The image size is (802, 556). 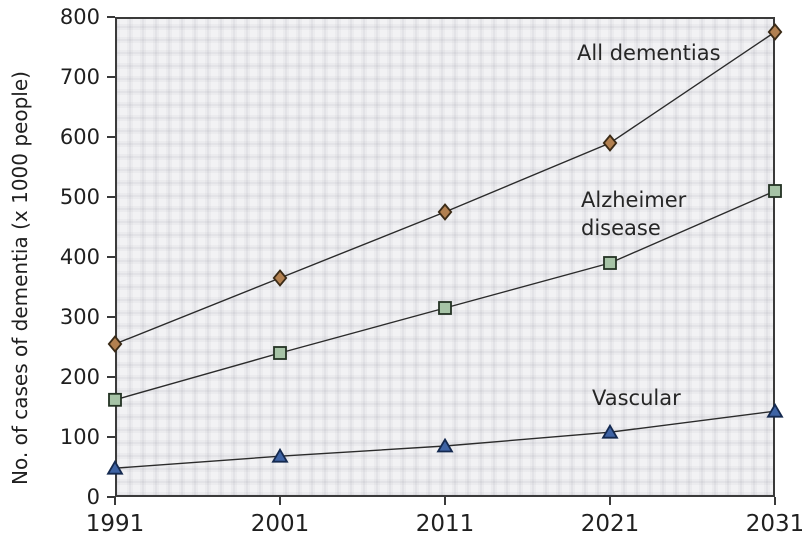 I want to click on y-tick-label-600: 600, so click(x=79, y=137).